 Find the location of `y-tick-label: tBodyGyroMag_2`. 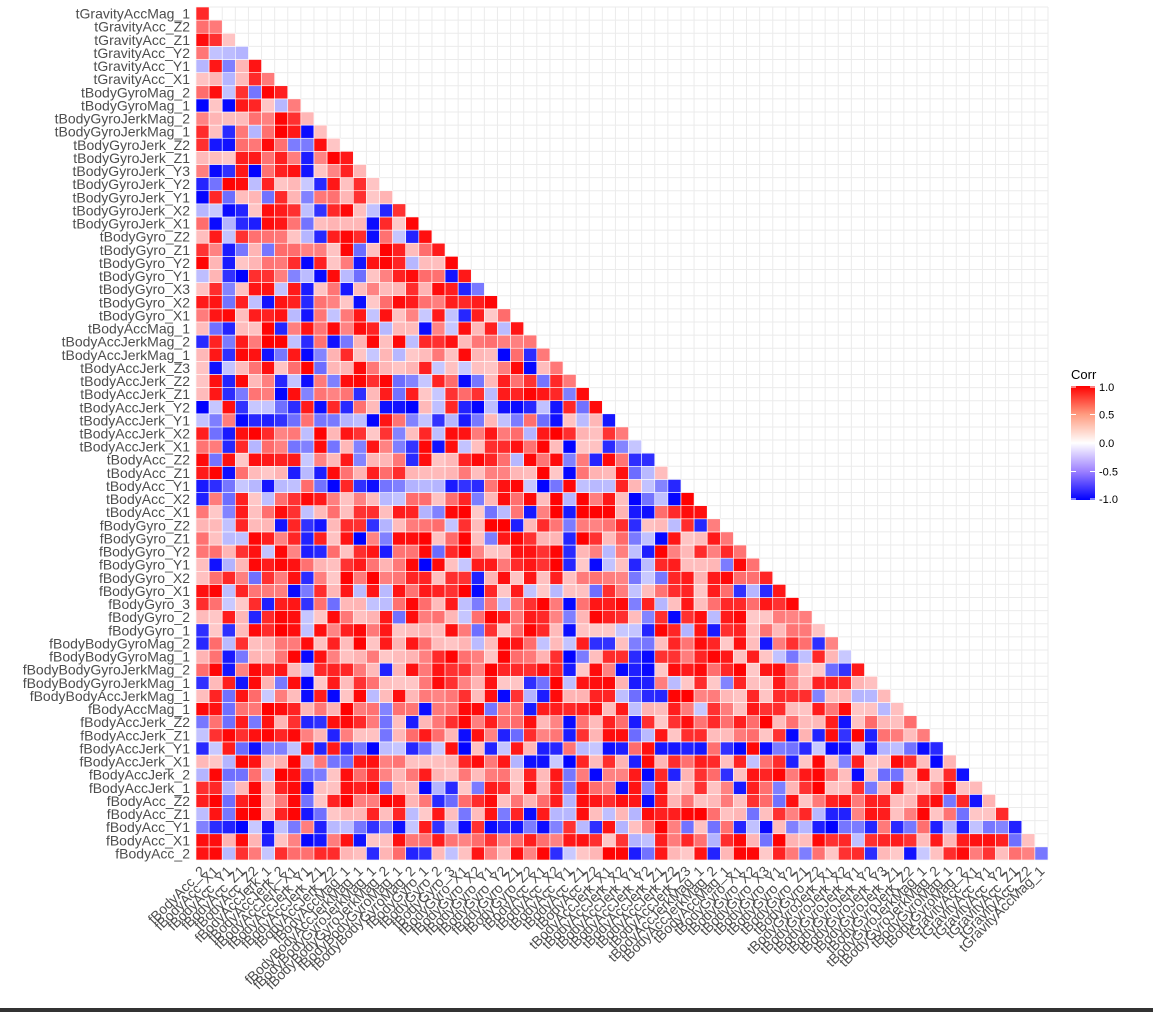

y-tick-label: tBodyGyroMag_2 is located at coordinates (135, 92).